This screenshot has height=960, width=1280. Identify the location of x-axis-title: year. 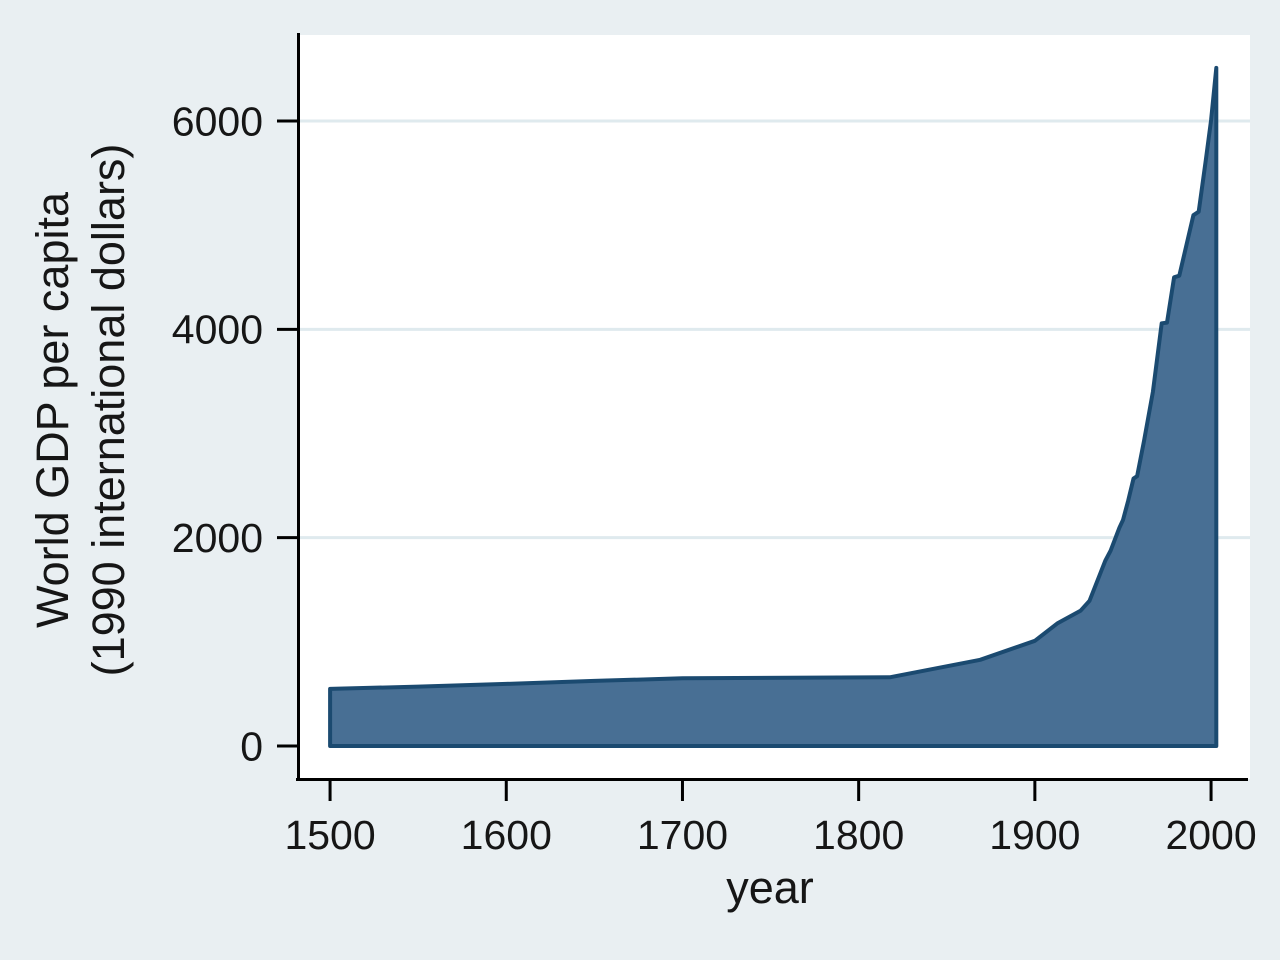
(770, 887).